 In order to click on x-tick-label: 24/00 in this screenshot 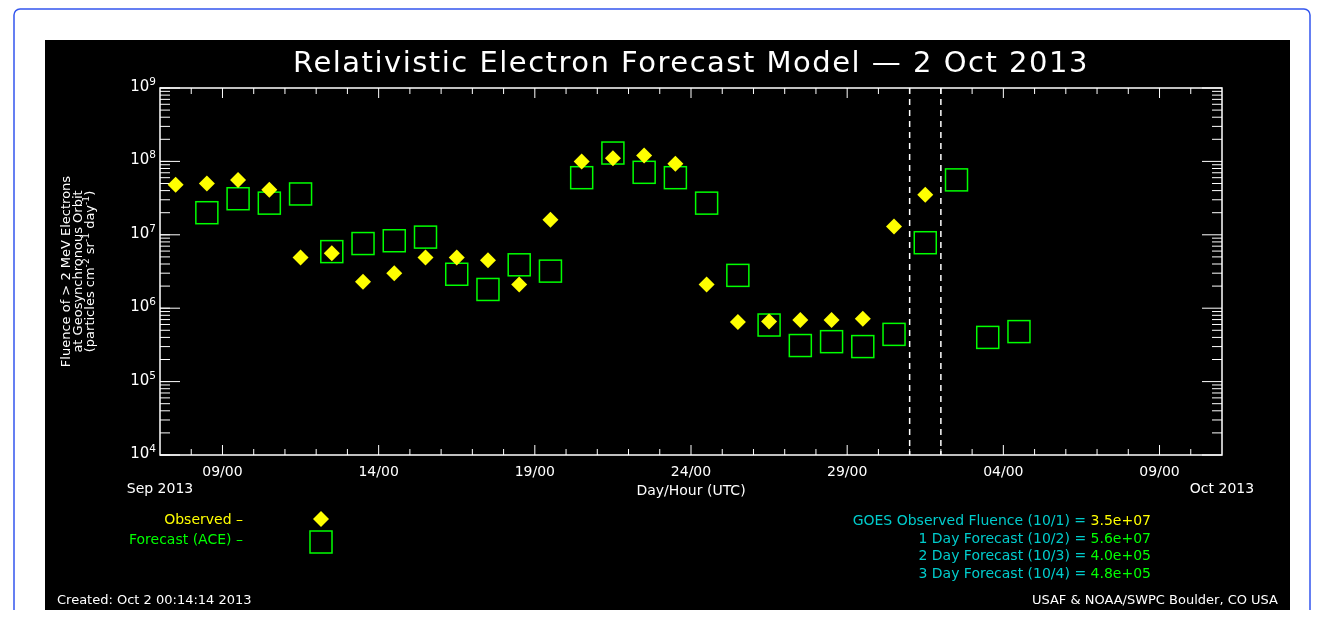, I will do `click(691, 471)`.